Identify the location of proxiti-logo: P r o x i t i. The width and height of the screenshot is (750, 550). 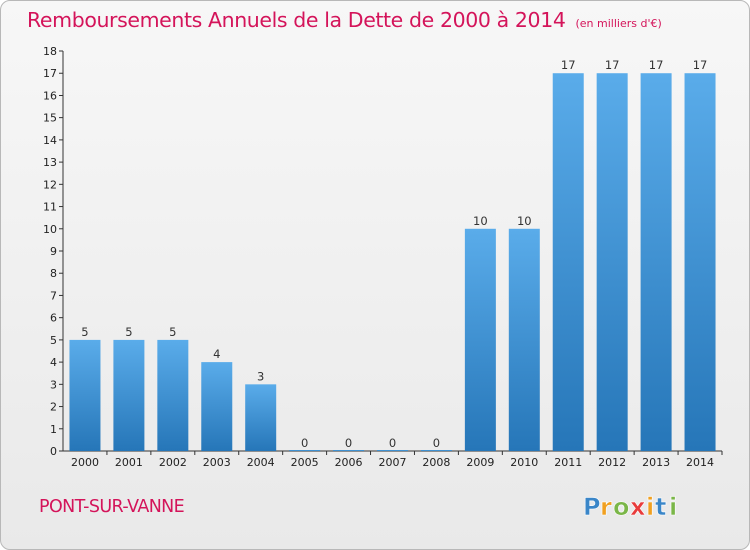
(630, 507).